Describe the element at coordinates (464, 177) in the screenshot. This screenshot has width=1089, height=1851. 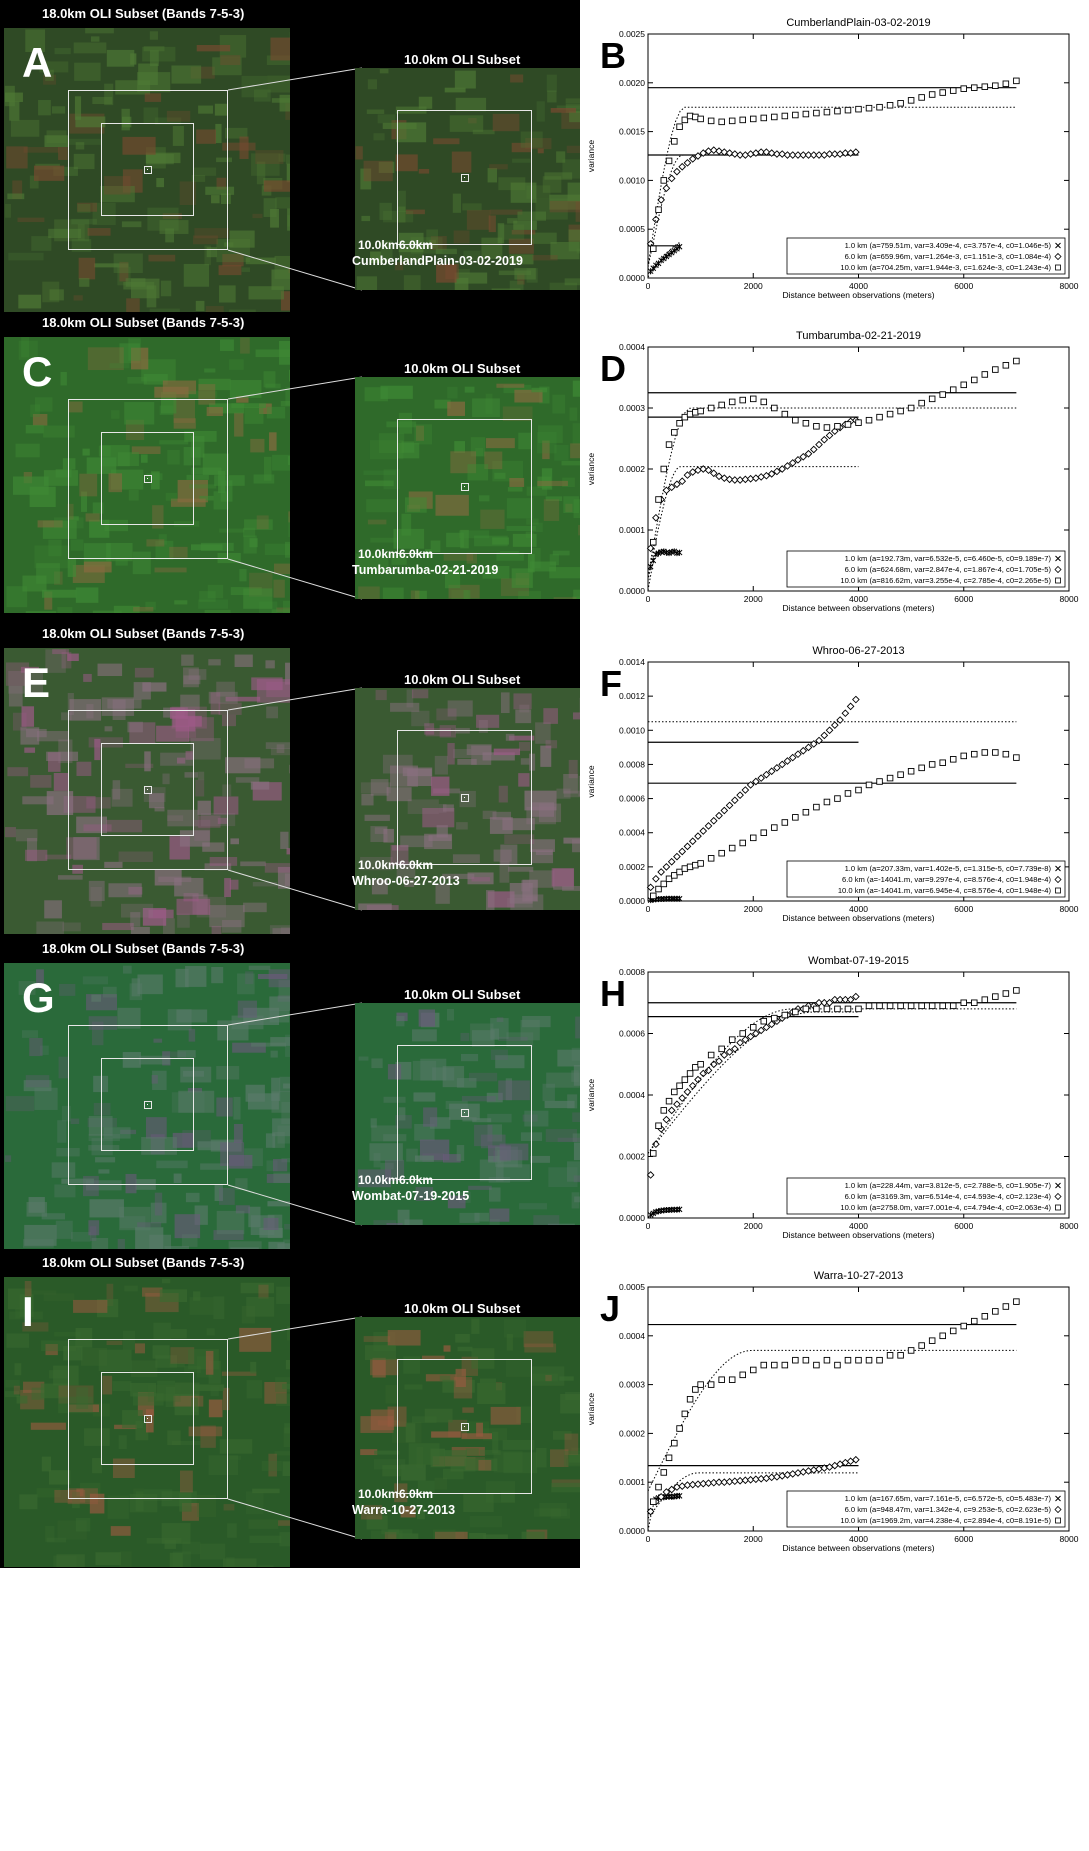
I see `subset-box-6km` at that location.